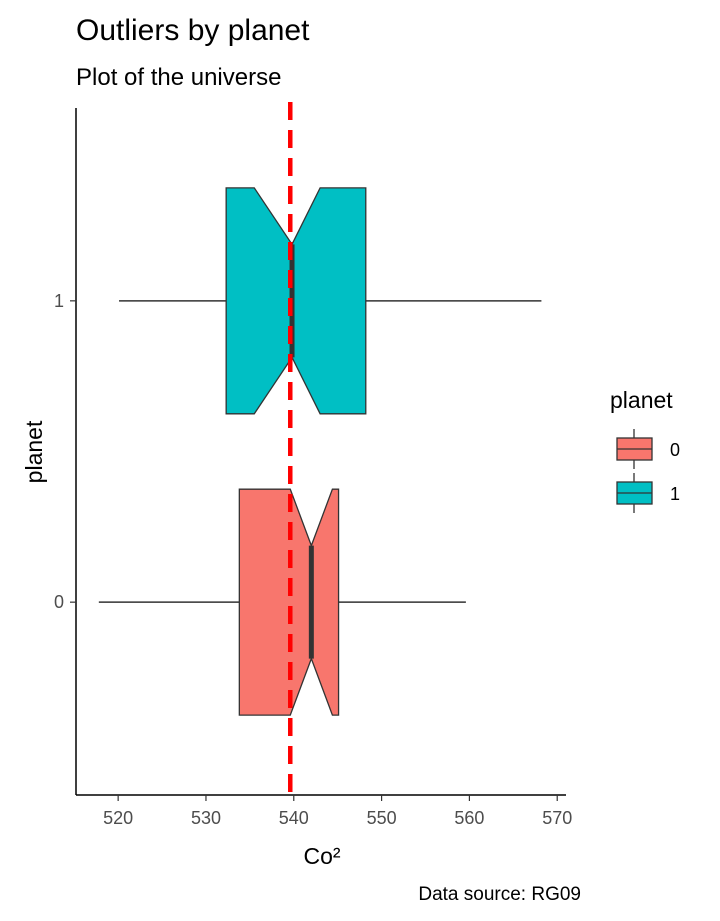 This screenshot has width=720, height=921. I want to click on x-axis-title: Co², so click(321, 856).